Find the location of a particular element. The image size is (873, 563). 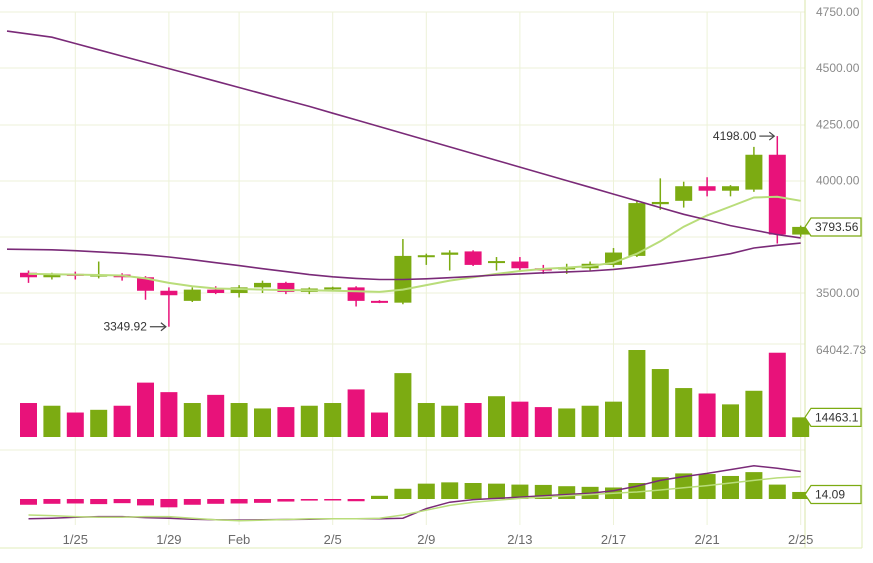

y-tick-label-0: 4750.00 is located at coordinates (838, 12).